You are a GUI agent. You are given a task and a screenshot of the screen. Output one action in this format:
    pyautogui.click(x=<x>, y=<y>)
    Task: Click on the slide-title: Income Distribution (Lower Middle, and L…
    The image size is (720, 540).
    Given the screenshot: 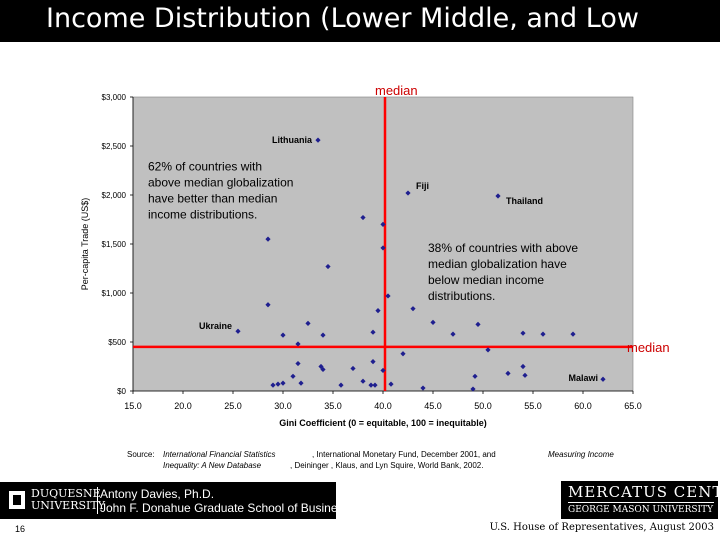 What is the action you would take?
    pyautogui.click(x=342, y=18)
    